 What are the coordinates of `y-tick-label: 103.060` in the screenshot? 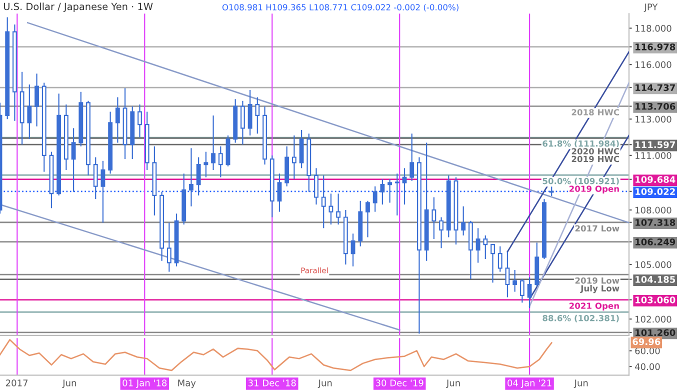 It's located at (656, 300).